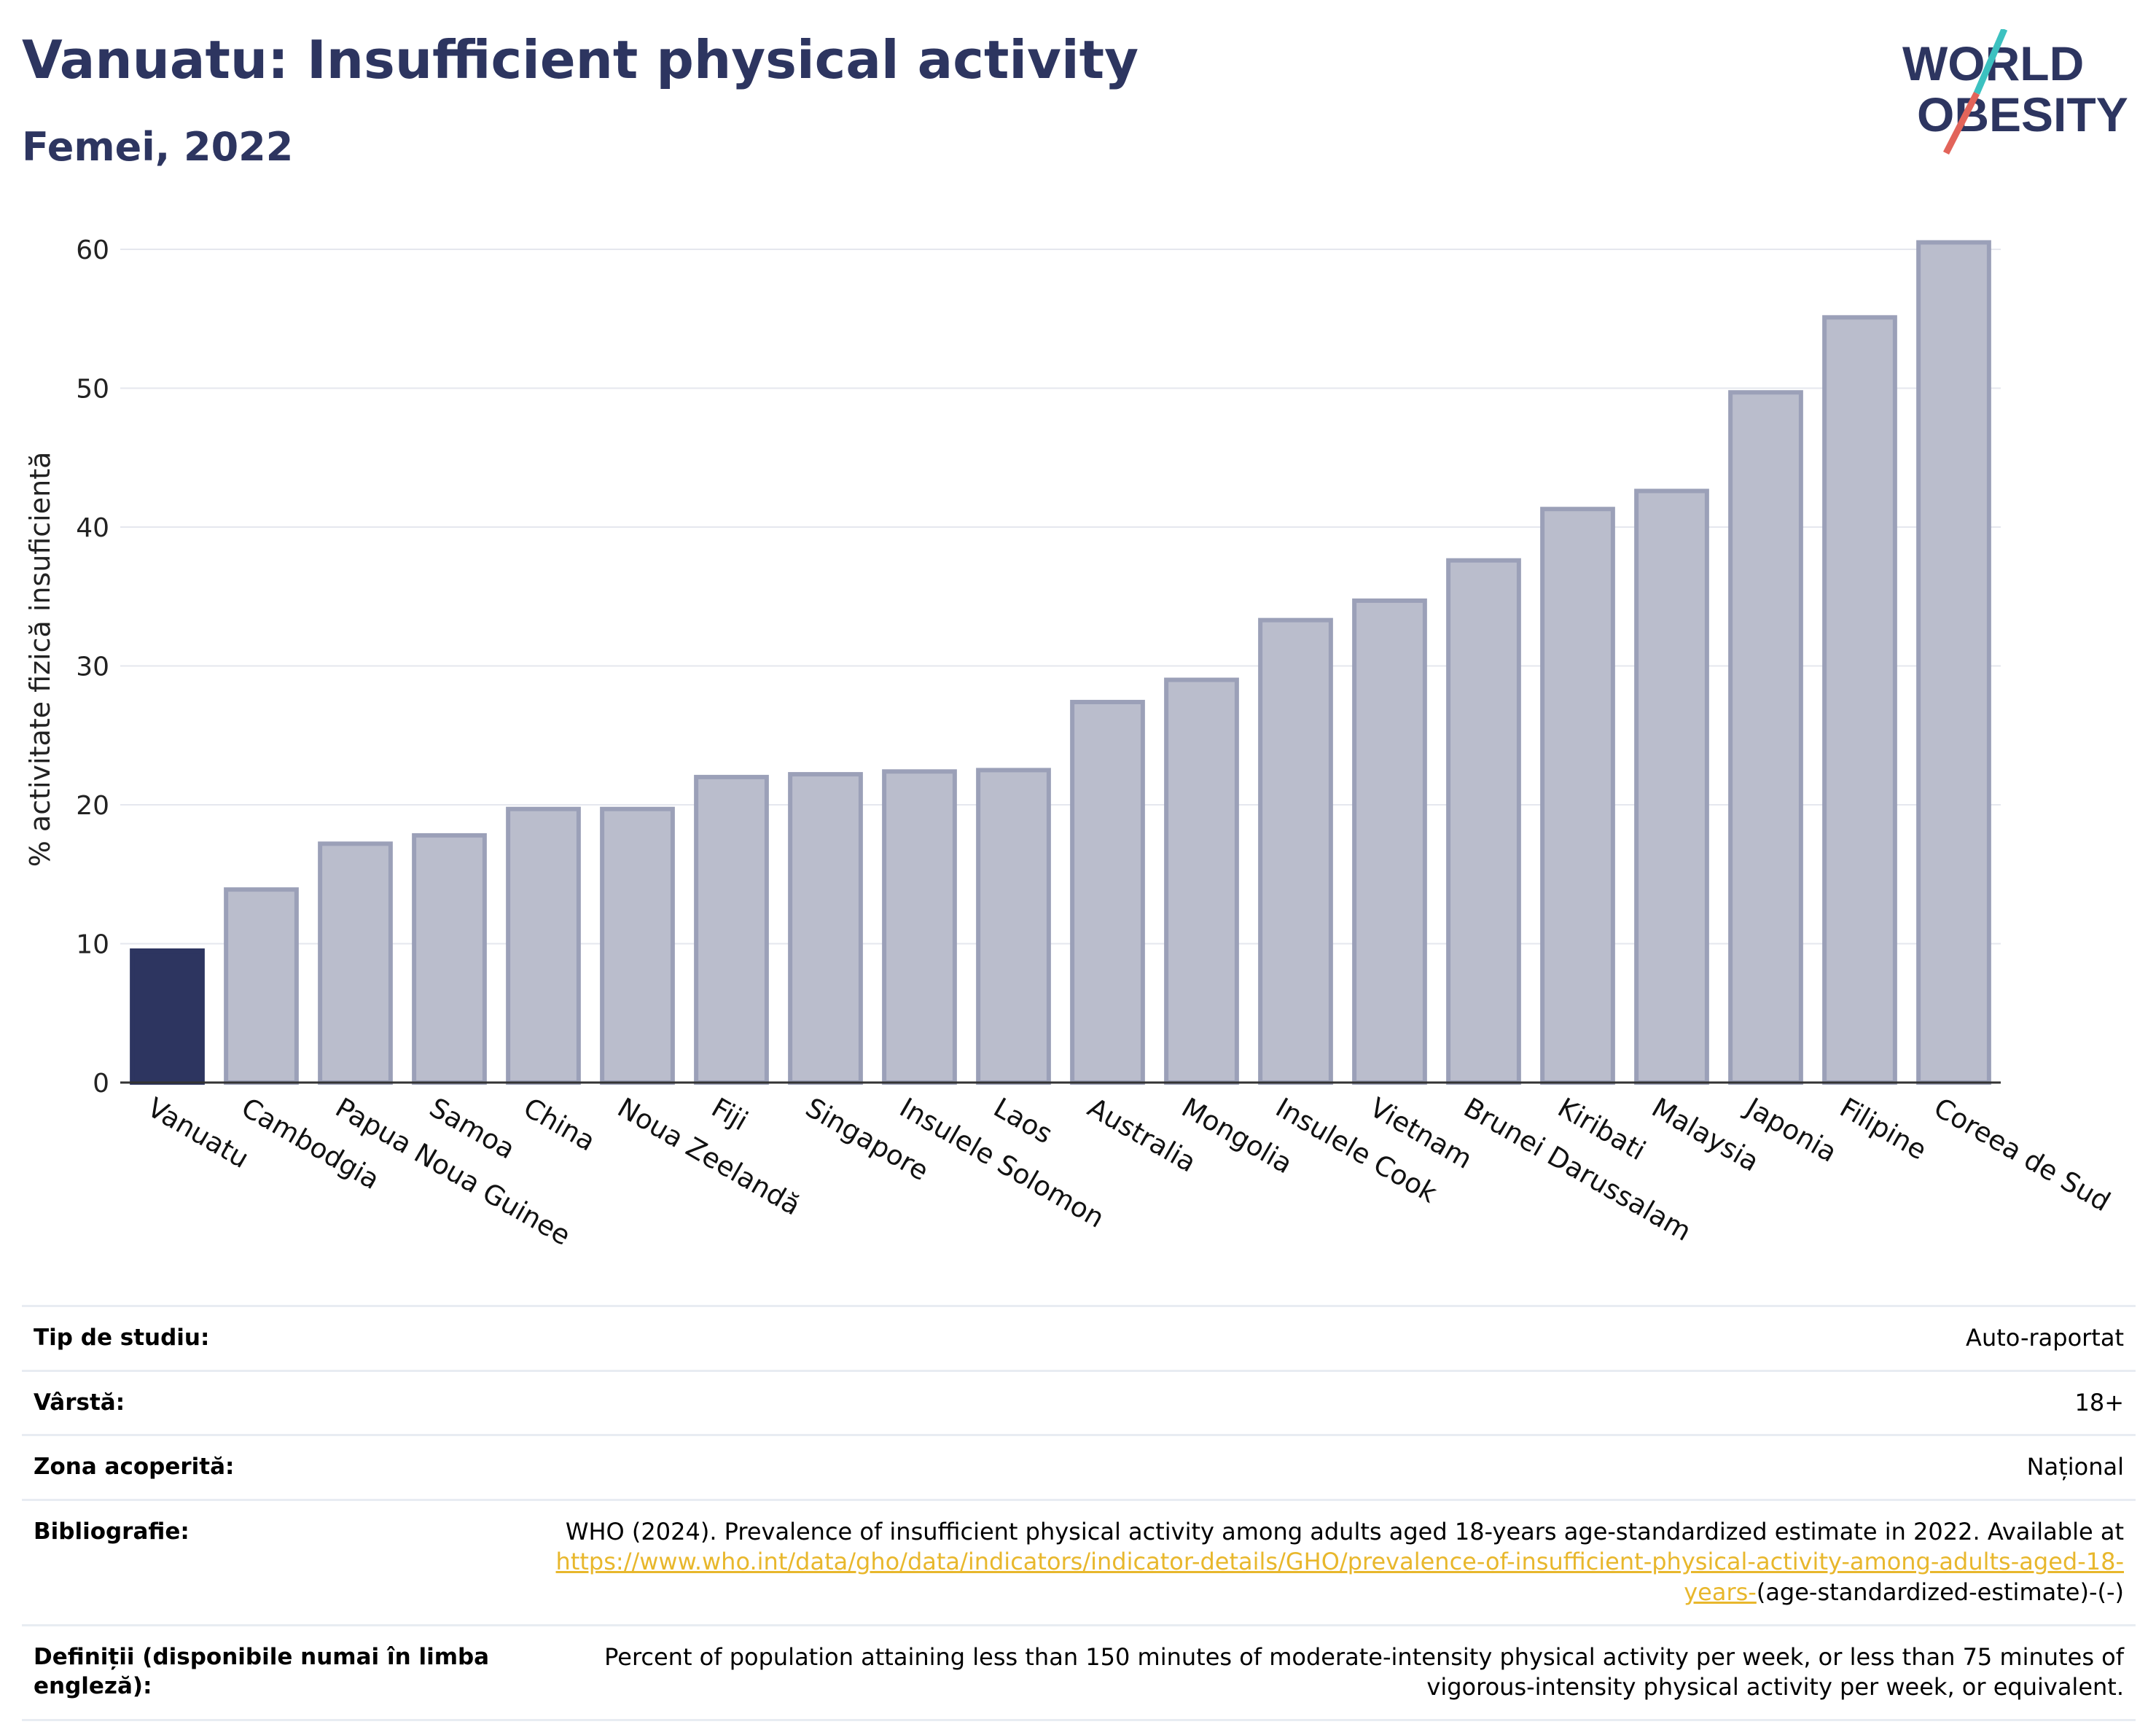 The height and width of the screenshot is (1735, 2156). I want to click on x-tick-label: Coreea de Sud, so click(2022, 1155).